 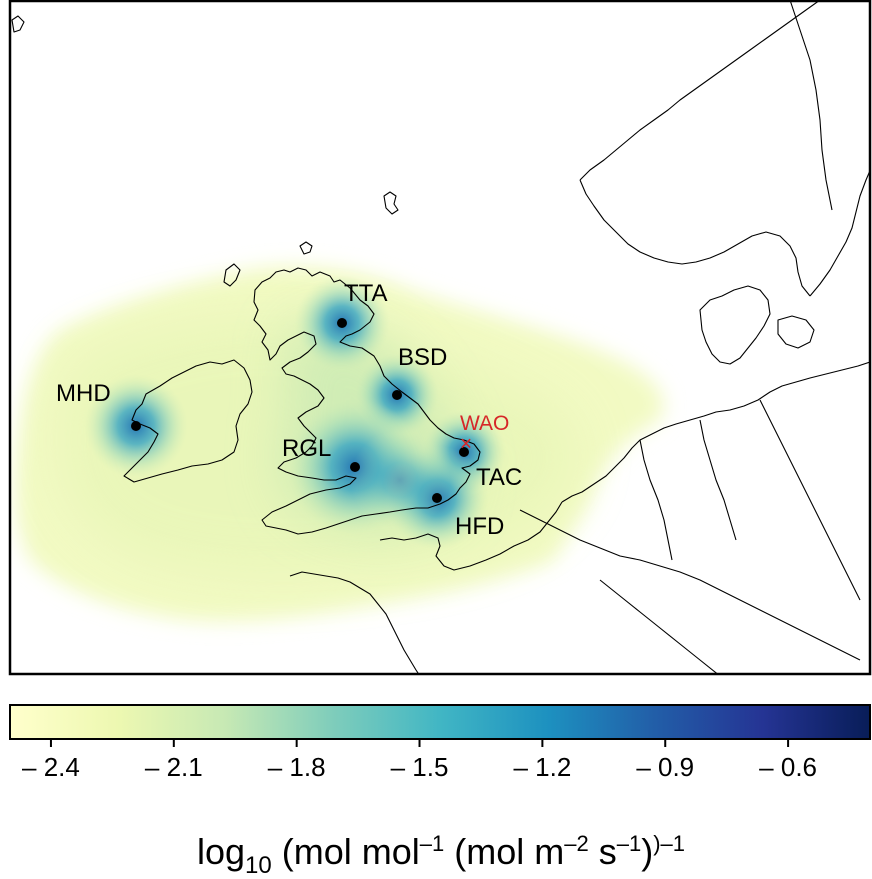 What do you see at coordinates (397, 395) in the screenshot?
I see `site-dot-bsd` at bounding box center [397, 395].